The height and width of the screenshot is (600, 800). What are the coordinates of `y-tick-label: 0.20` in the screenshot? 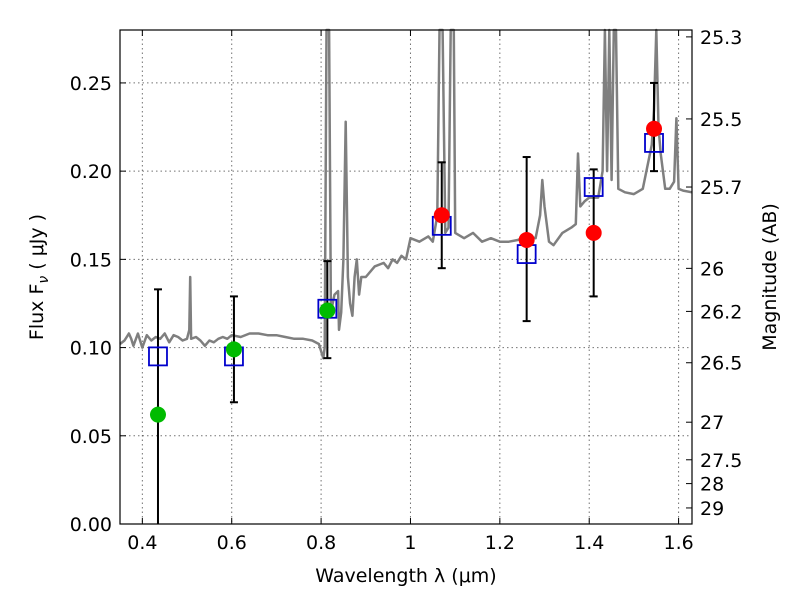 It's located at (91, 172).